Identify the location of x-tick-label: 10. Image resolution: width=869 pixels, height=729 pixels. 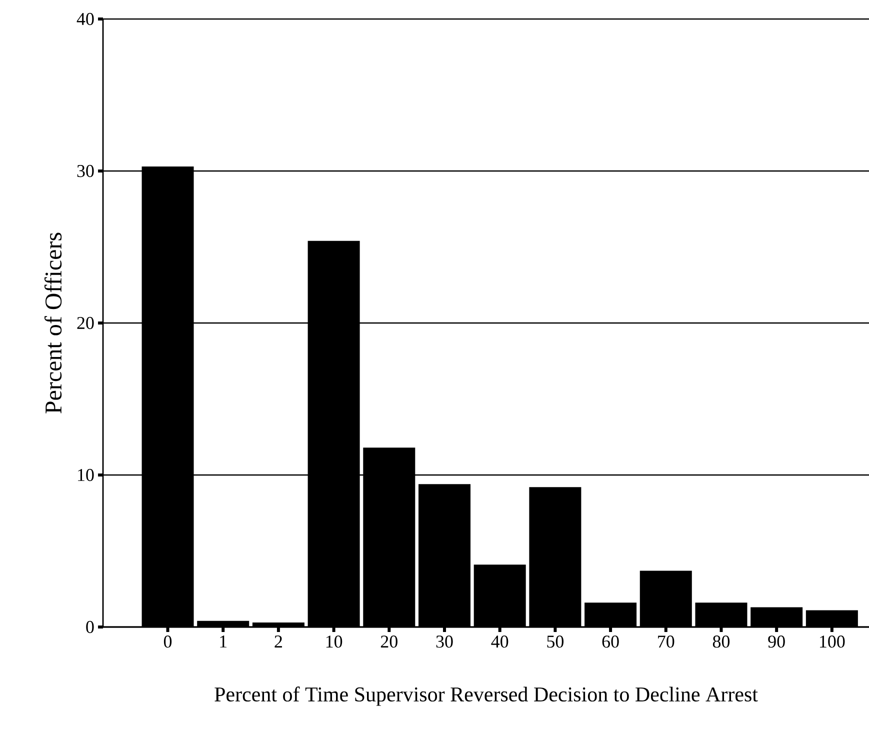
(334, 642).